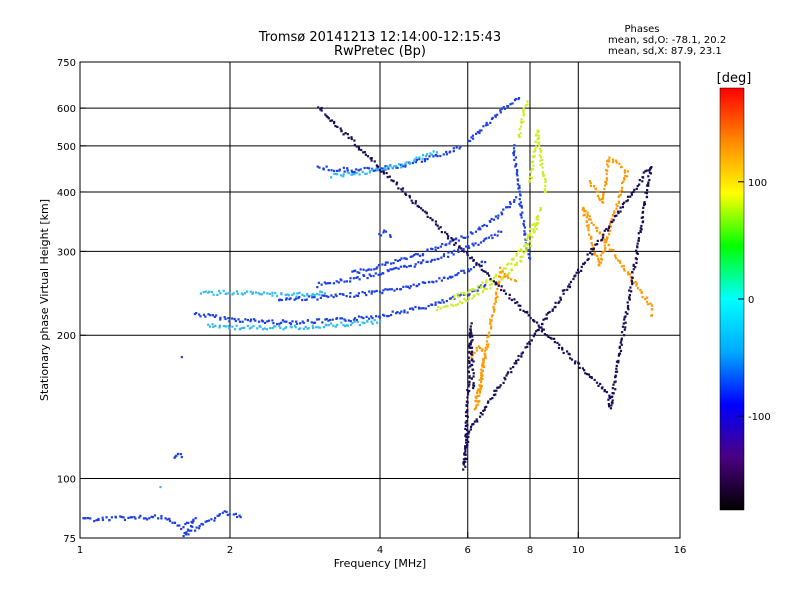 The width and height of the screenshot is (800, 600). I want to click on x-tick-label: 10, so click(578, 550).